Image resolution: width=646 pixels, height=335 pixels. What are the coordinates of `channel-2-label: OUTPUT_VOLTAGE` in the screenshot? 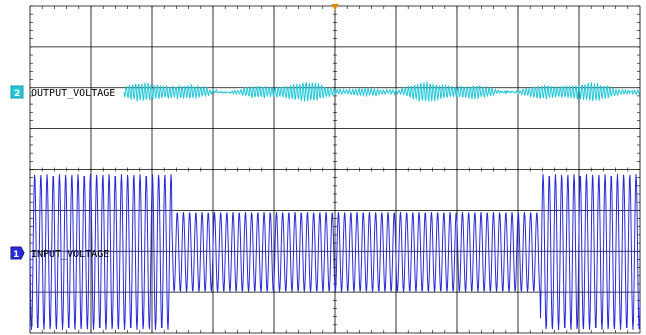 It's located at (73, 93).